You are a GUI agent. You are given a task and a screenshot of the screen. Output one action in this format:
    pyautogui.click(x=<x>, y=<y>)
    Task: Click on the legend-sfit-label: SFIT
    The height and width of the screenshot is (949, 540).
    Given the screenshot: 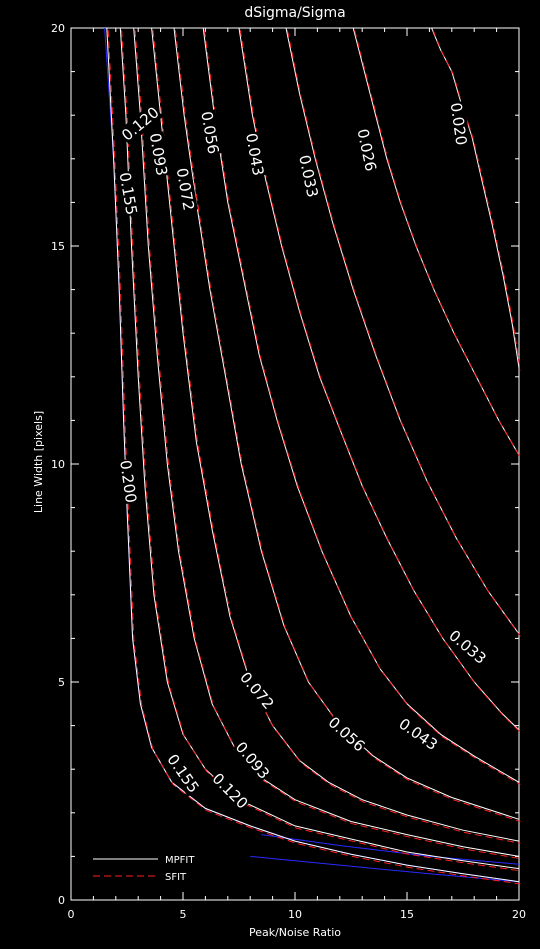 What is the action you would take?
    pyautogui.click(x=176, y=877)
    